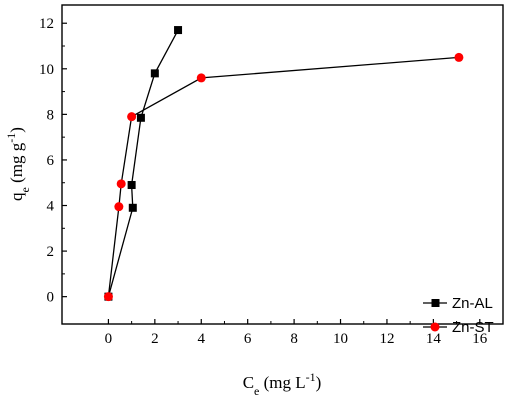  I want to click on x-tick-label: 10, so click(340, 339).